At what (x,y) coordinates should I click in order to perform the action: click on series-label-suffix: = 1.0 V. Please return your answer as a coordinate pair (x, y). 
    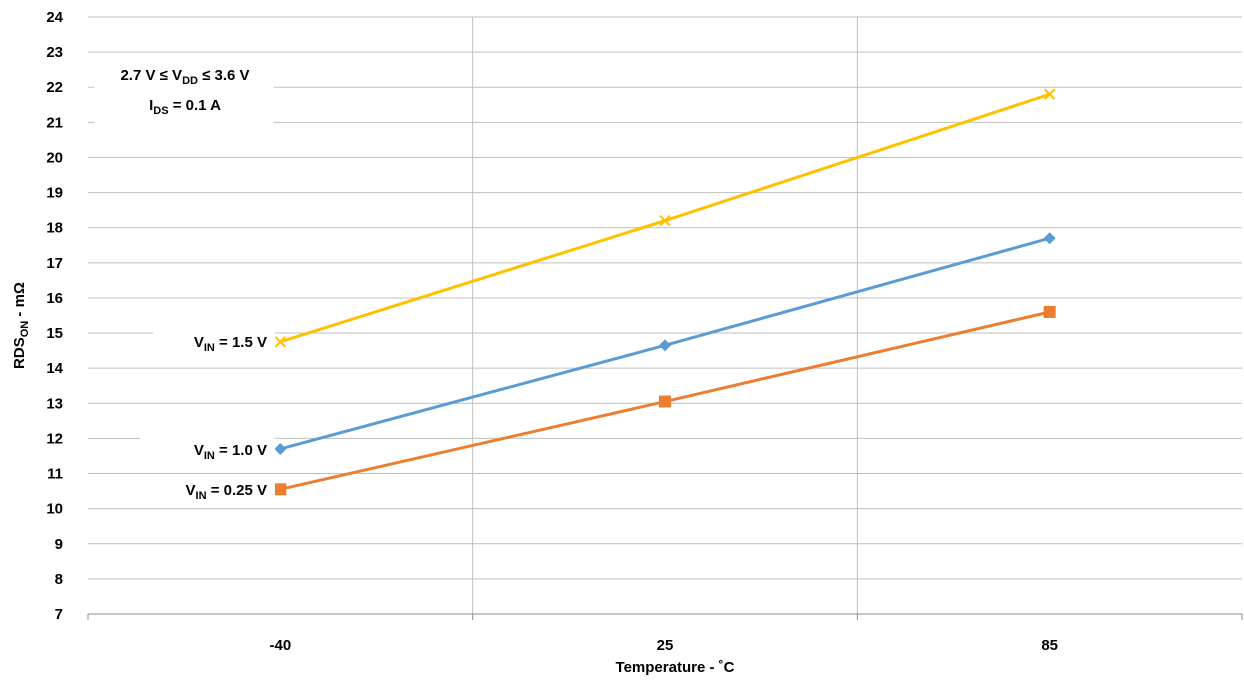
    Looking at the image, I should click on (241, 450).